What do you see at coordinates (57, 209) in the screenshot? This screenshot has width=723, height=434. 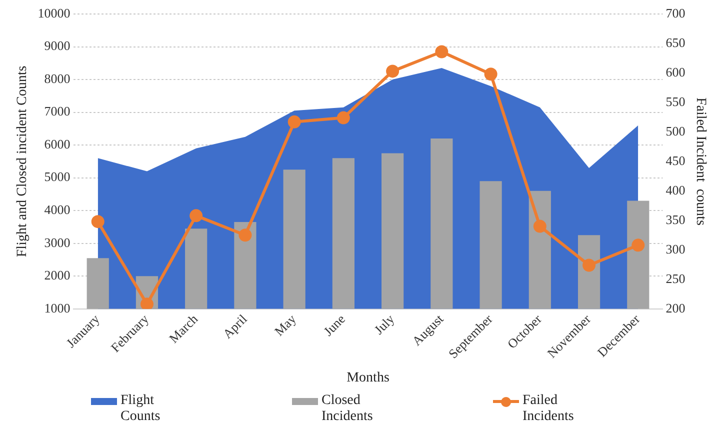 I see `y-tick-label: 4000` at bounding box center [57, 209].